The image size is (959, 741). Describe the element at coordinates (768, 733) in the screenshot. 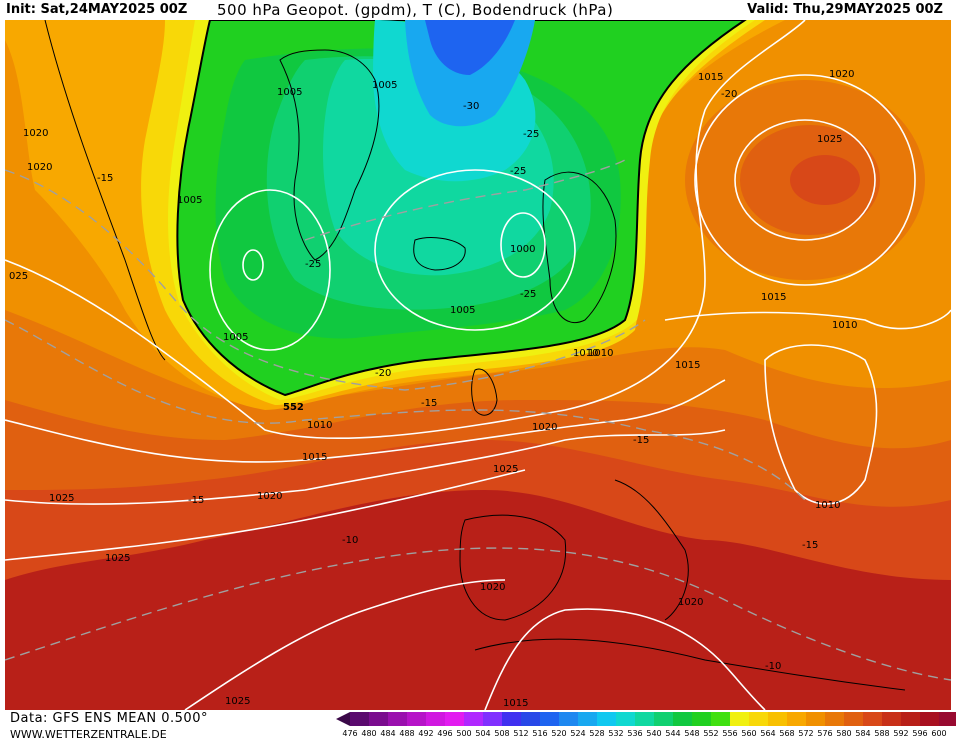

I see `colorbar-tick-label: 564` at that location.